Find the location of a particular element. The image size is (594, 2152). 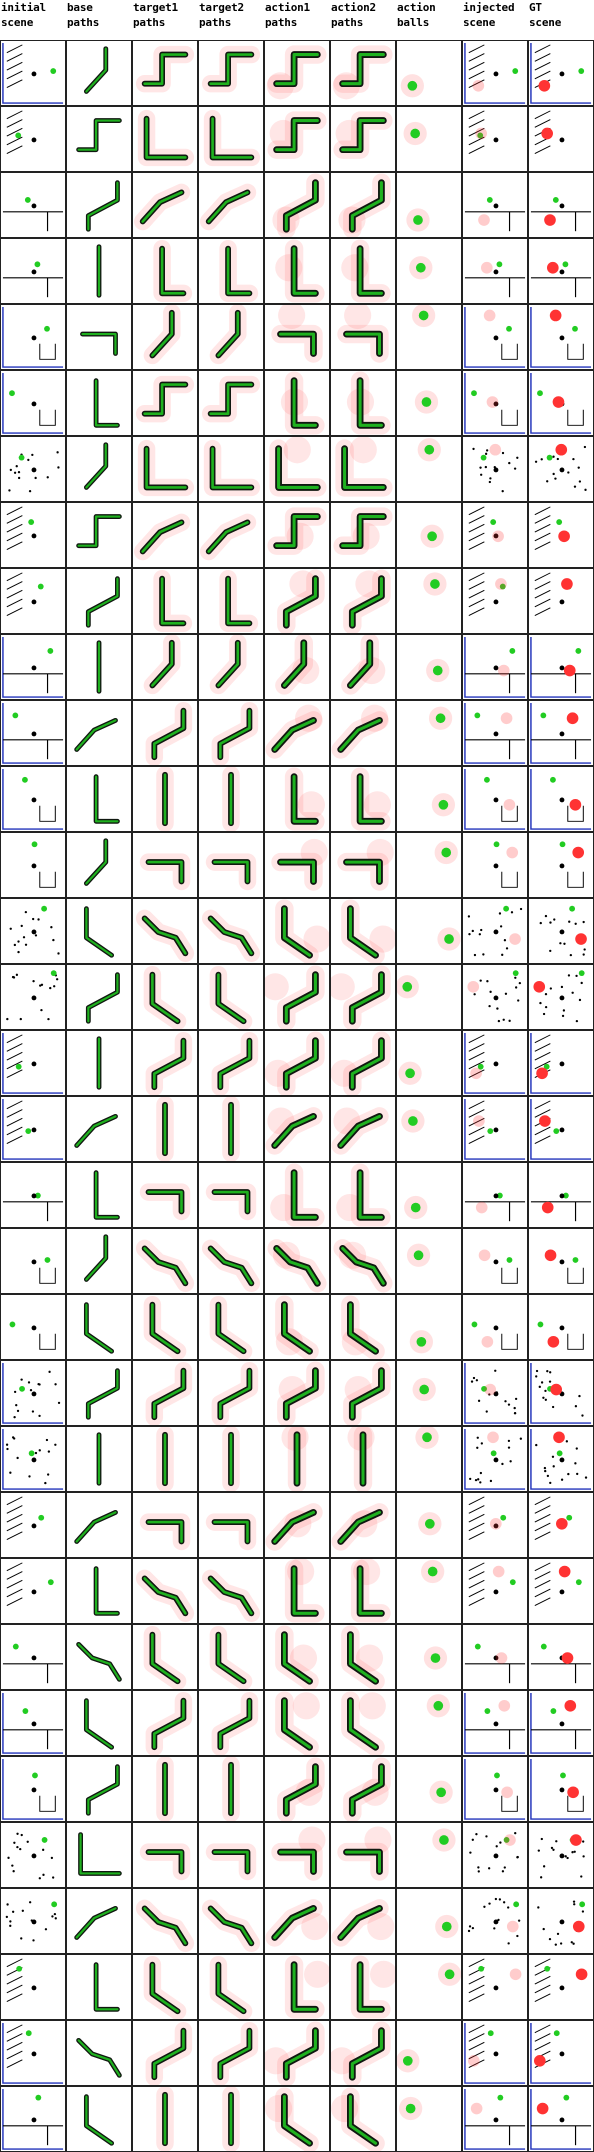

cell-r5-balls is located at coordinates (429, 403).